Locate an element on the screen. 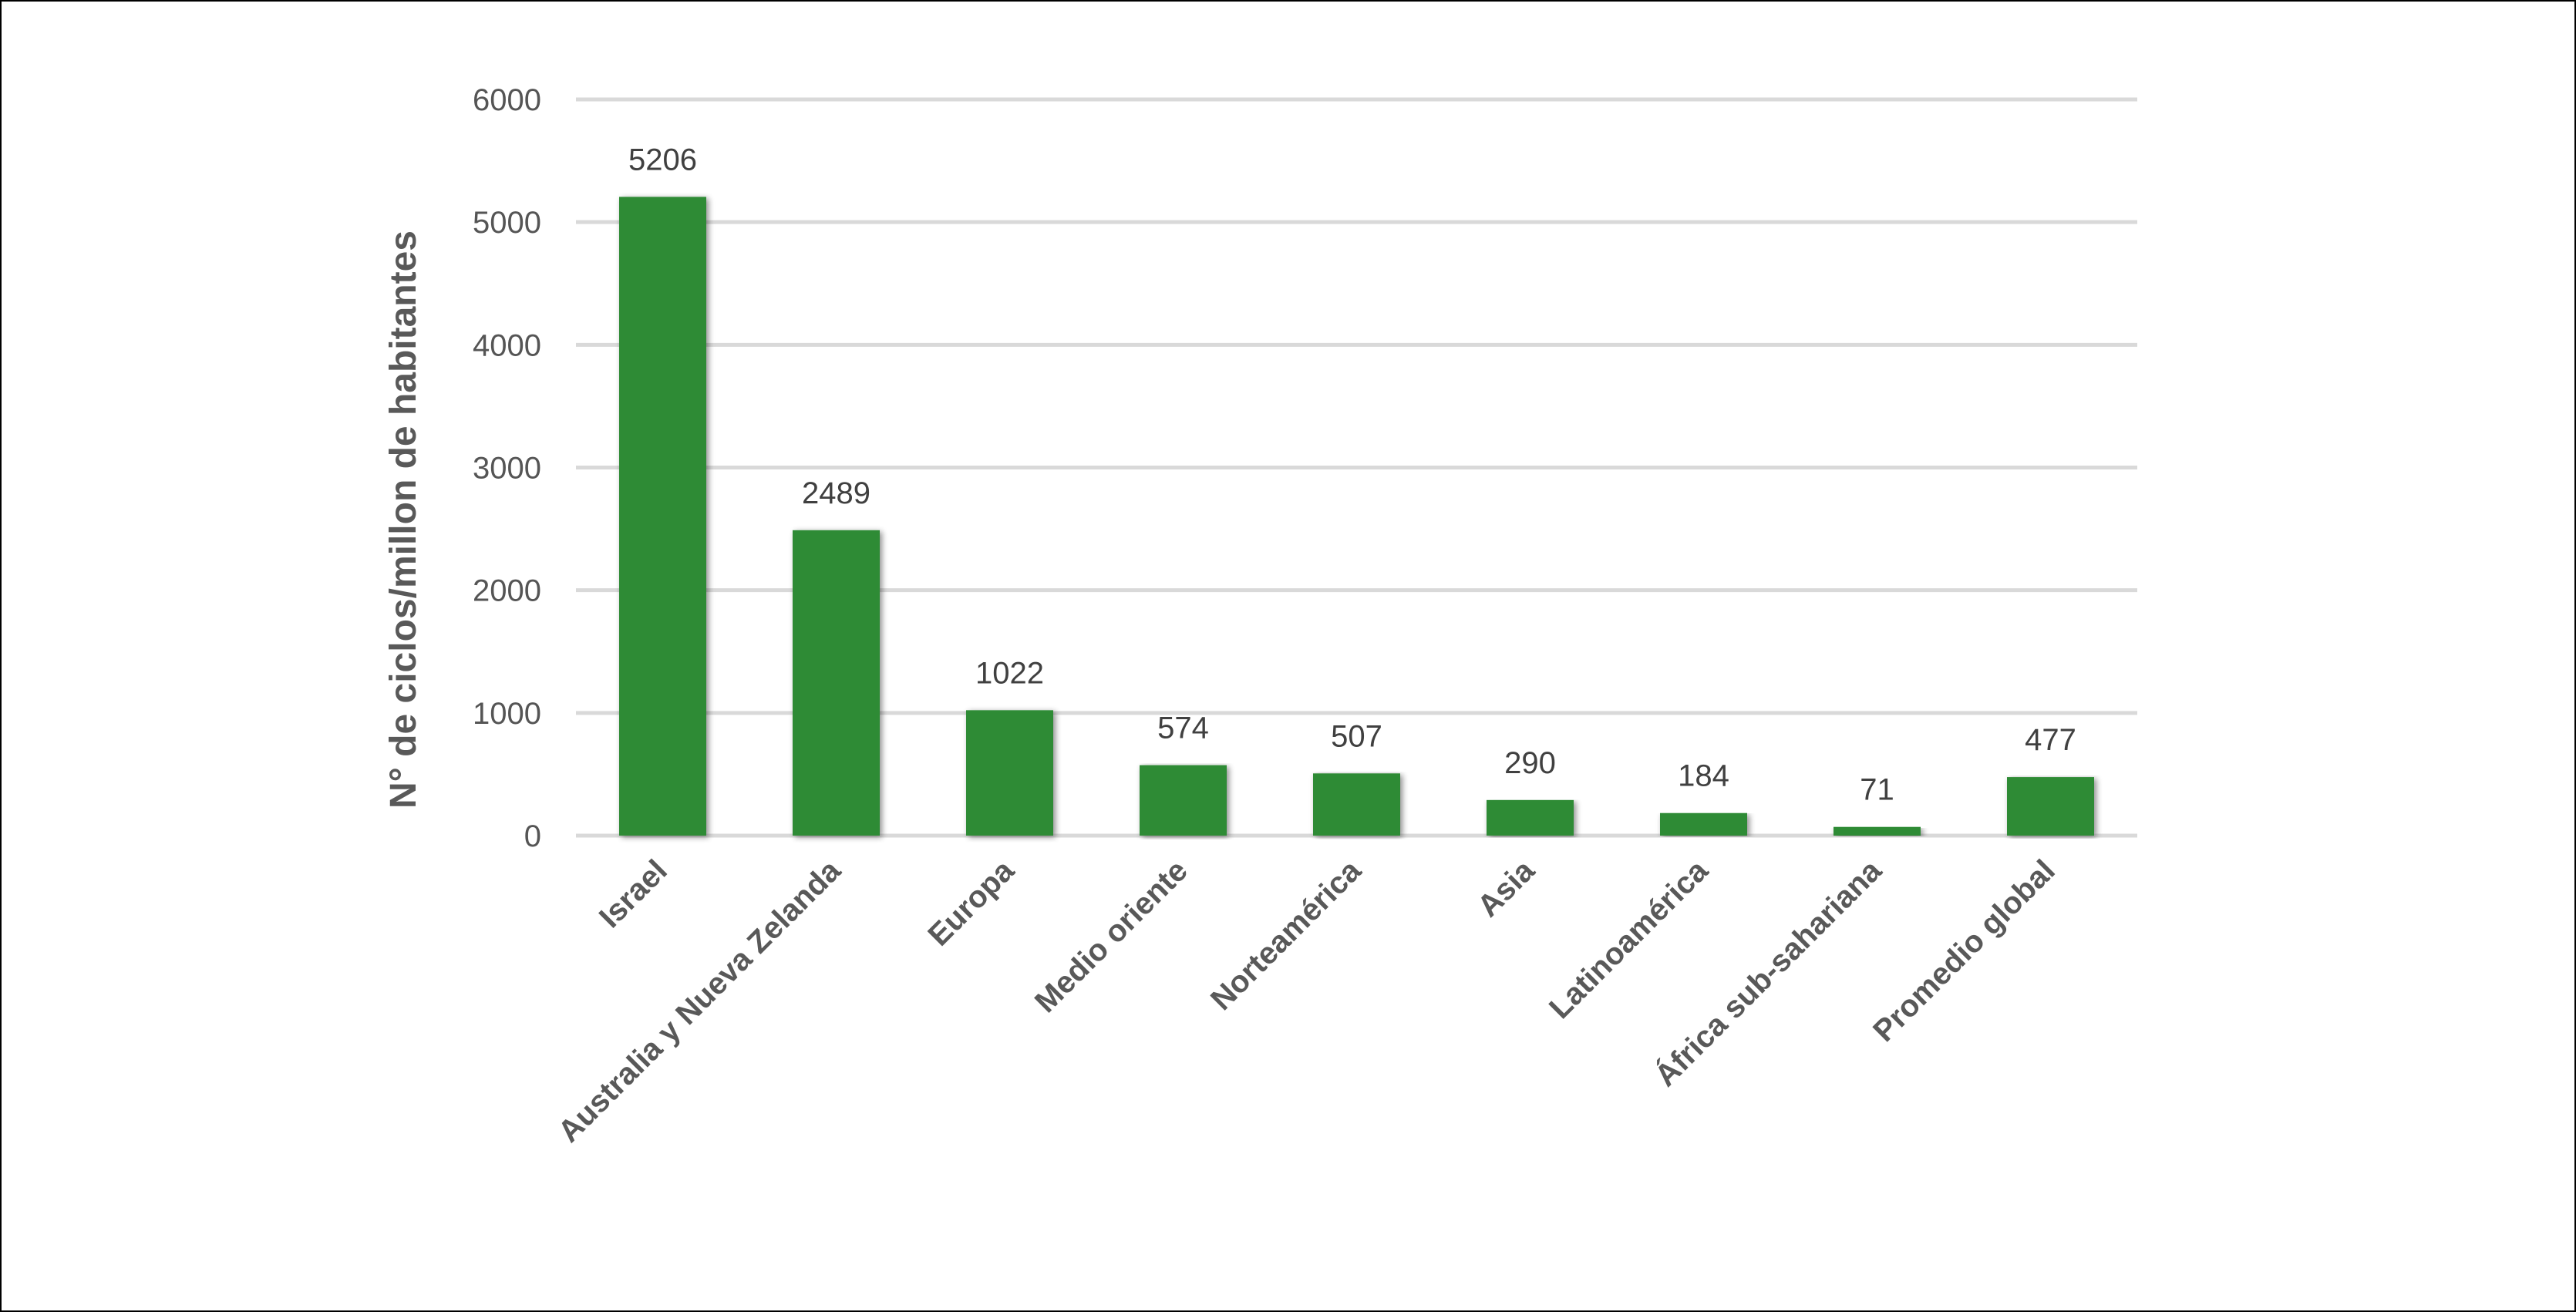 This screenshot has height=1312, width=2576. category-label: Norteamérica is located at coordinates (1286, 935).